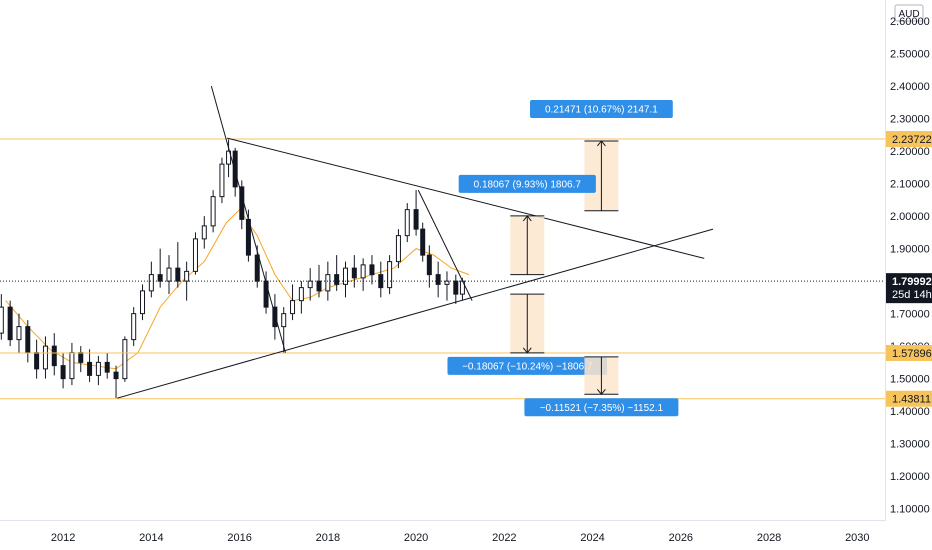 Image resolution: width=932 pixels, height=550 pixels. I want to click on measure-label: −0.18067 (−10.24%) −1806.7, so click(527, 366).